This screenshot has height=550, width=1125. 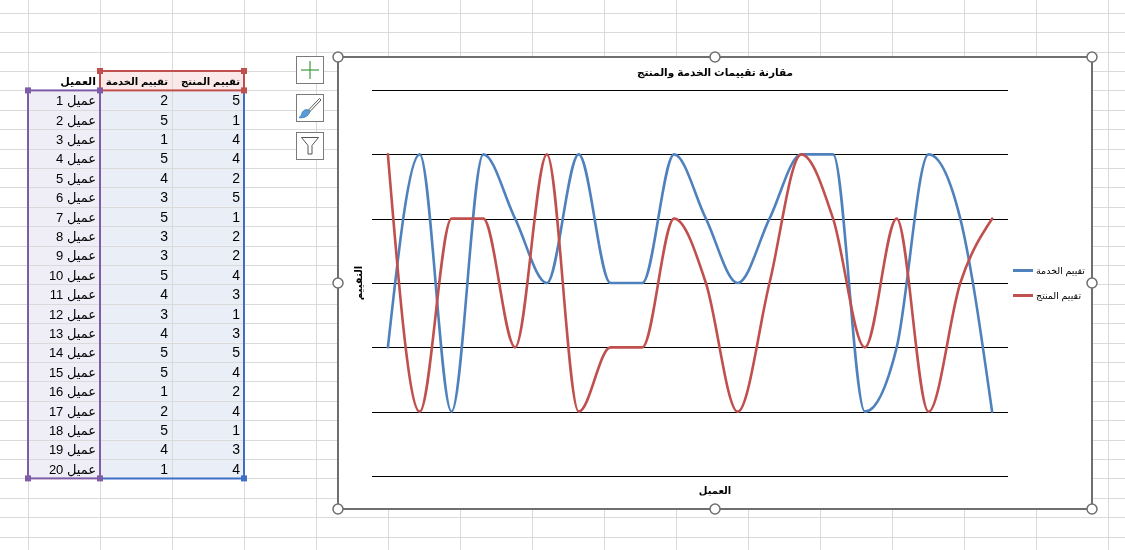 I want to click on x-axis-title: العميل, so click(x=715, y=490).